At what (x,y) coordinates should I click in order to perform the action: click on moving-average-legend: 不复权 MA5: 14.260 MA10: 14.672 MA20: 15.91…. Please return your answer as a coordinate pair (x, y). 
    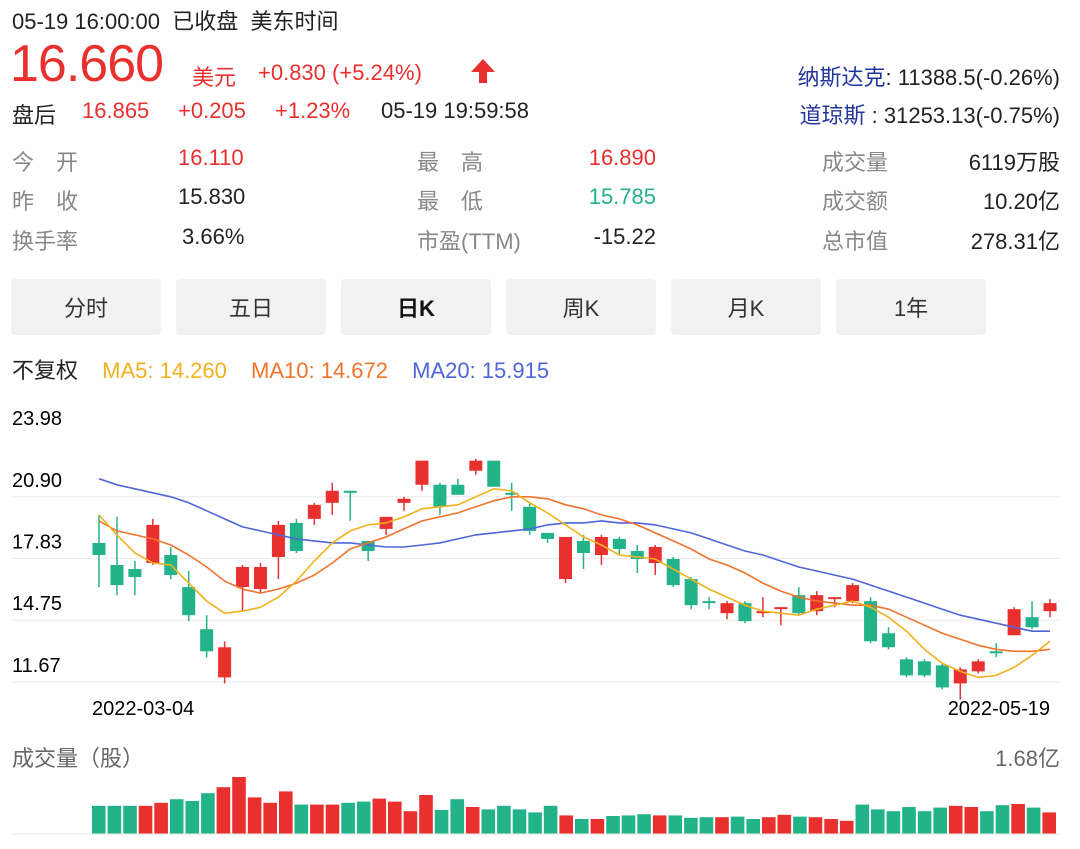
    Looking at the image, I should click on (289, 369).